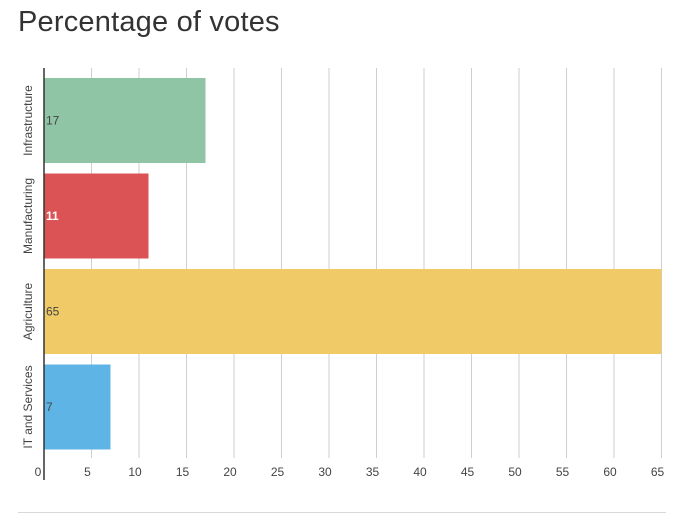 Image resolution: width=690 pixels, height=521 pixels. I want to click on category-label: Manufacturing, so click(28, 216).